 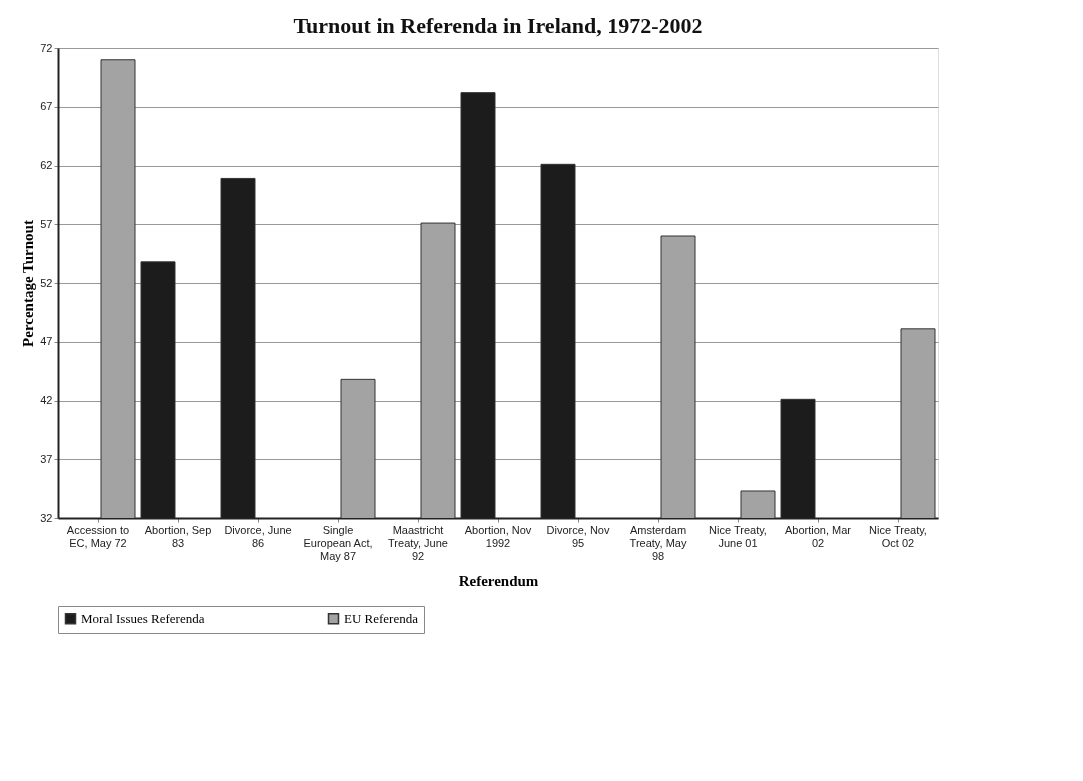 What do you see at coordinates (498, 25) in the screenshot?
I see `chart-title: Turnout in Referenda in Ireland, 1972-2002` at bounding box center [498, 25].